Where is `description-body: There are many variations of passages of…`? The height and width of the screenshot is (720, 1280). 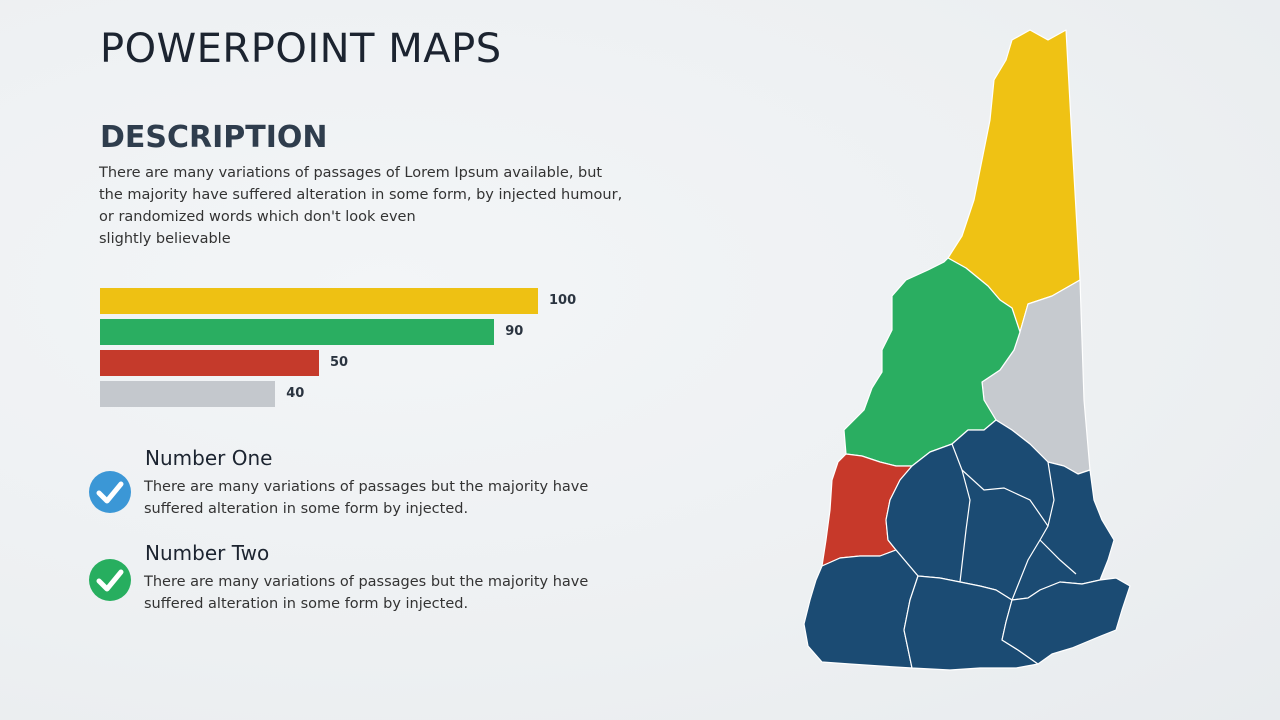 description-body: There are many variations of passages of… is located at coordinates (369, 206).